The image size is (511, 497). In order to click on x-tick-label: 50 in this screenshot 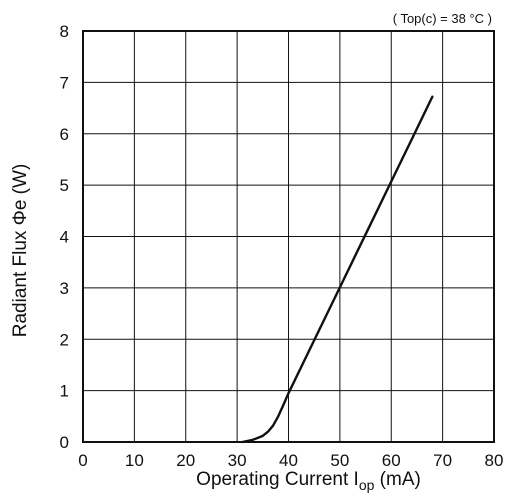, I will do `click(339, 460)`.